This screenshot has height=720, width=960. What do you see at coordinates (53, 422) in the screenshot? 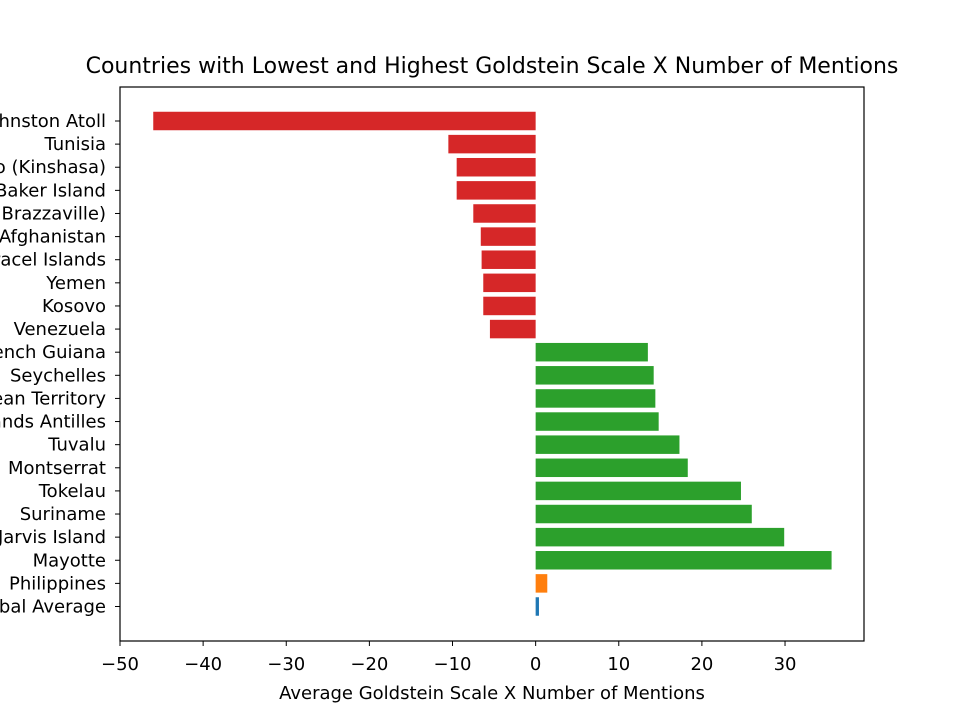
I see `y-tick-label: Netherlands Antilles` at bounding box center [53, 422].